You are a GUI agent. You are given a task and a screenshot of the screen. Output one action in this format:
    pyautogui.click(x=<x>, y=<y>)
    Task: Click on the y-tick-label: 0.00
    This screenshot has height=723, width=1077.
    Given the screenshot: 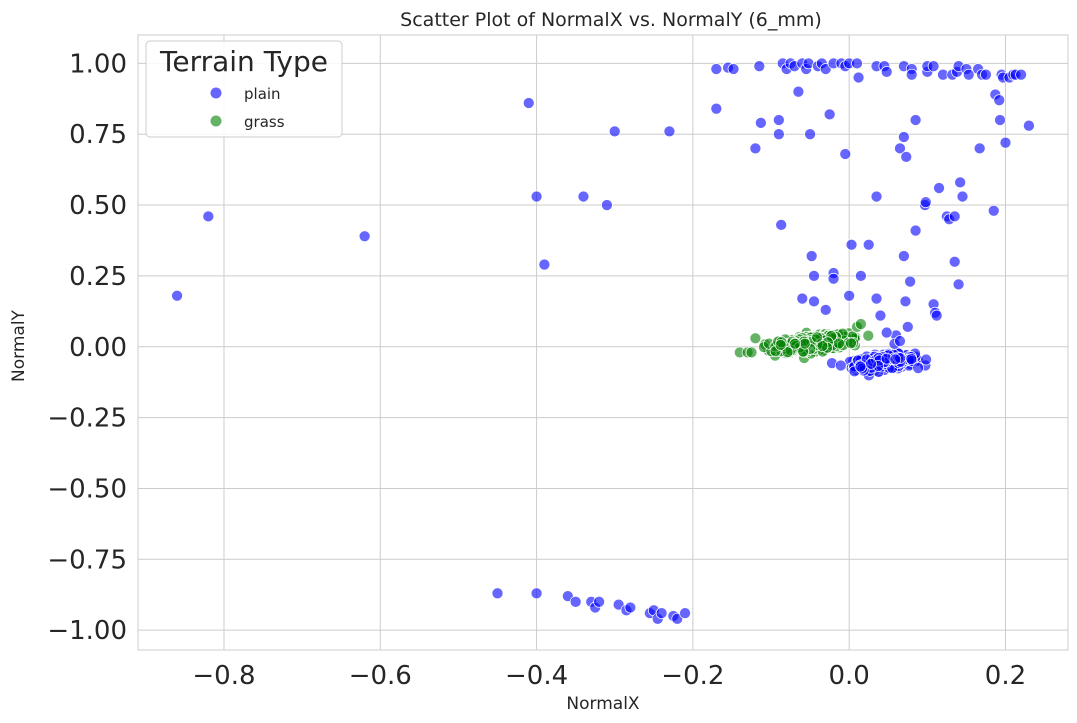 What is the action you would take?
    pyautogui.click(x=98, y=348)
    